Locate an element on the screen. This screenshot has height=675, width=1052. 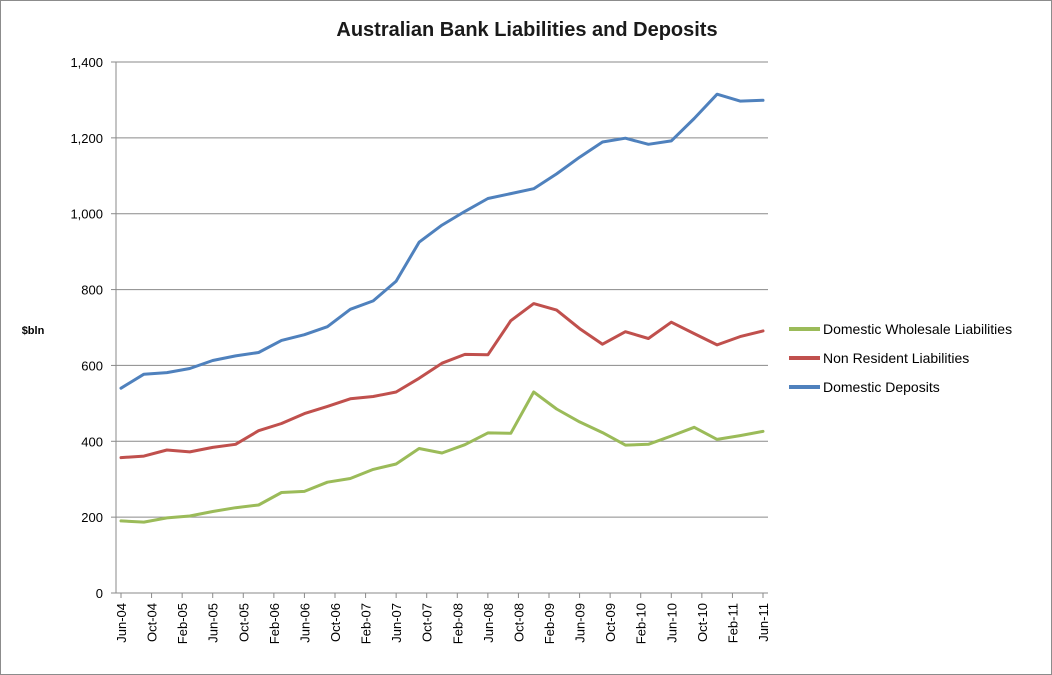
x-tick-label: Jun-08 is located at coordinates (488, 623).